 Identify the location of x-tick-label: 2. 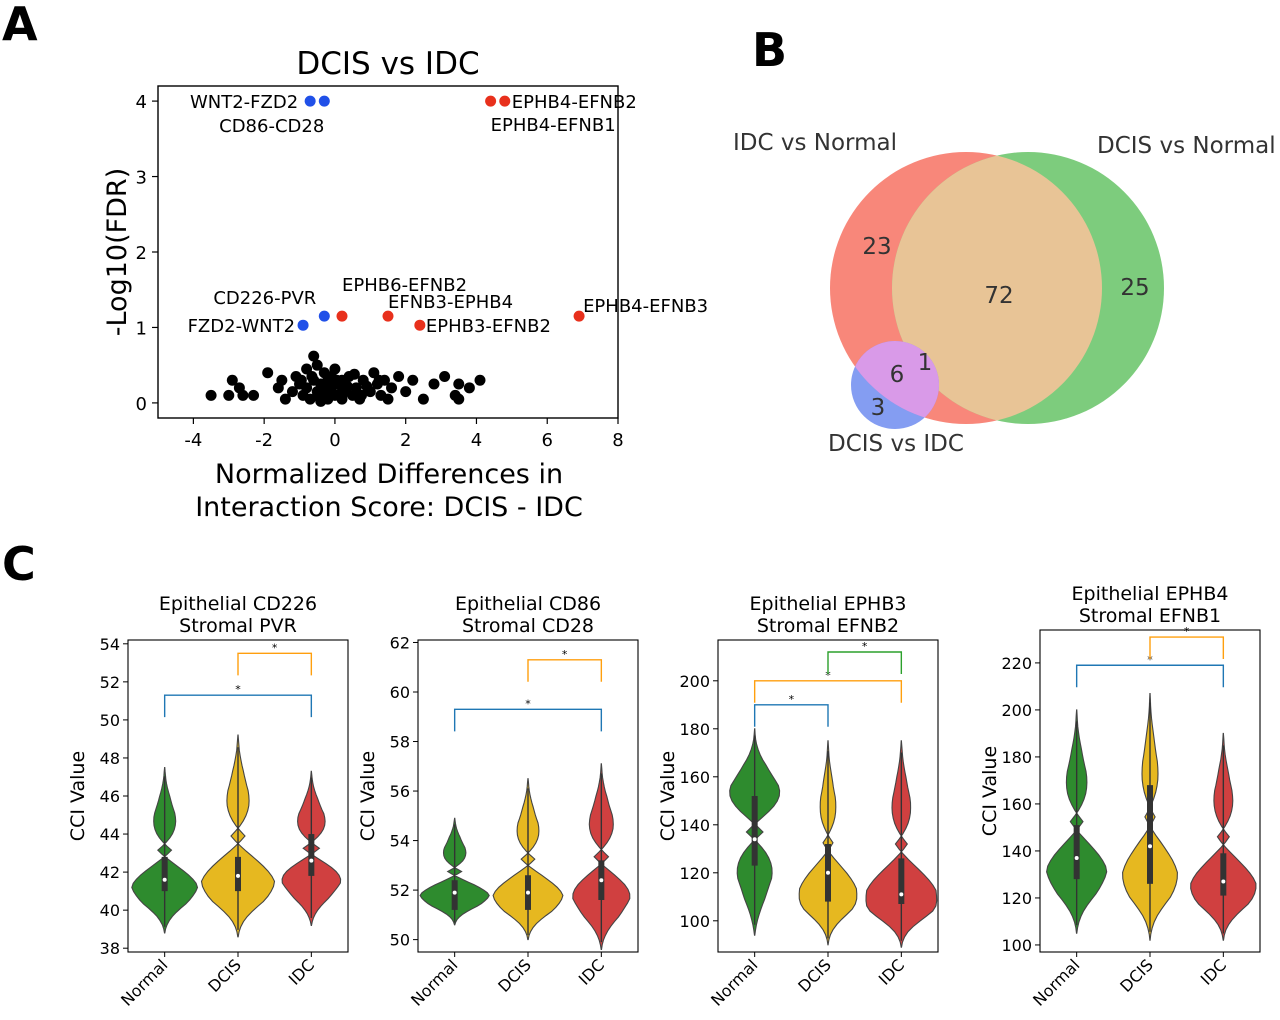
(405, 440).